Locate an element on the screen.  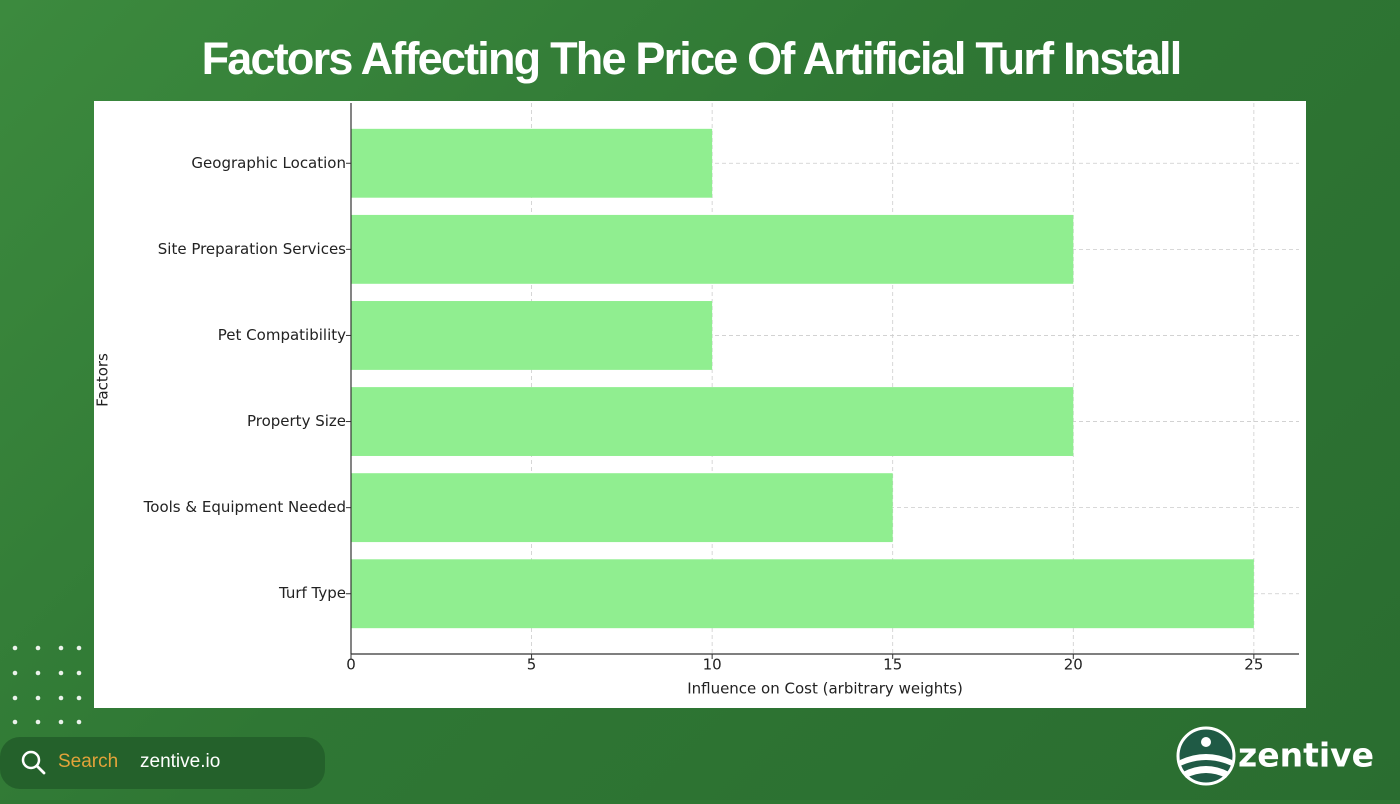
search-label: Search is located at coordinates (88, 761).